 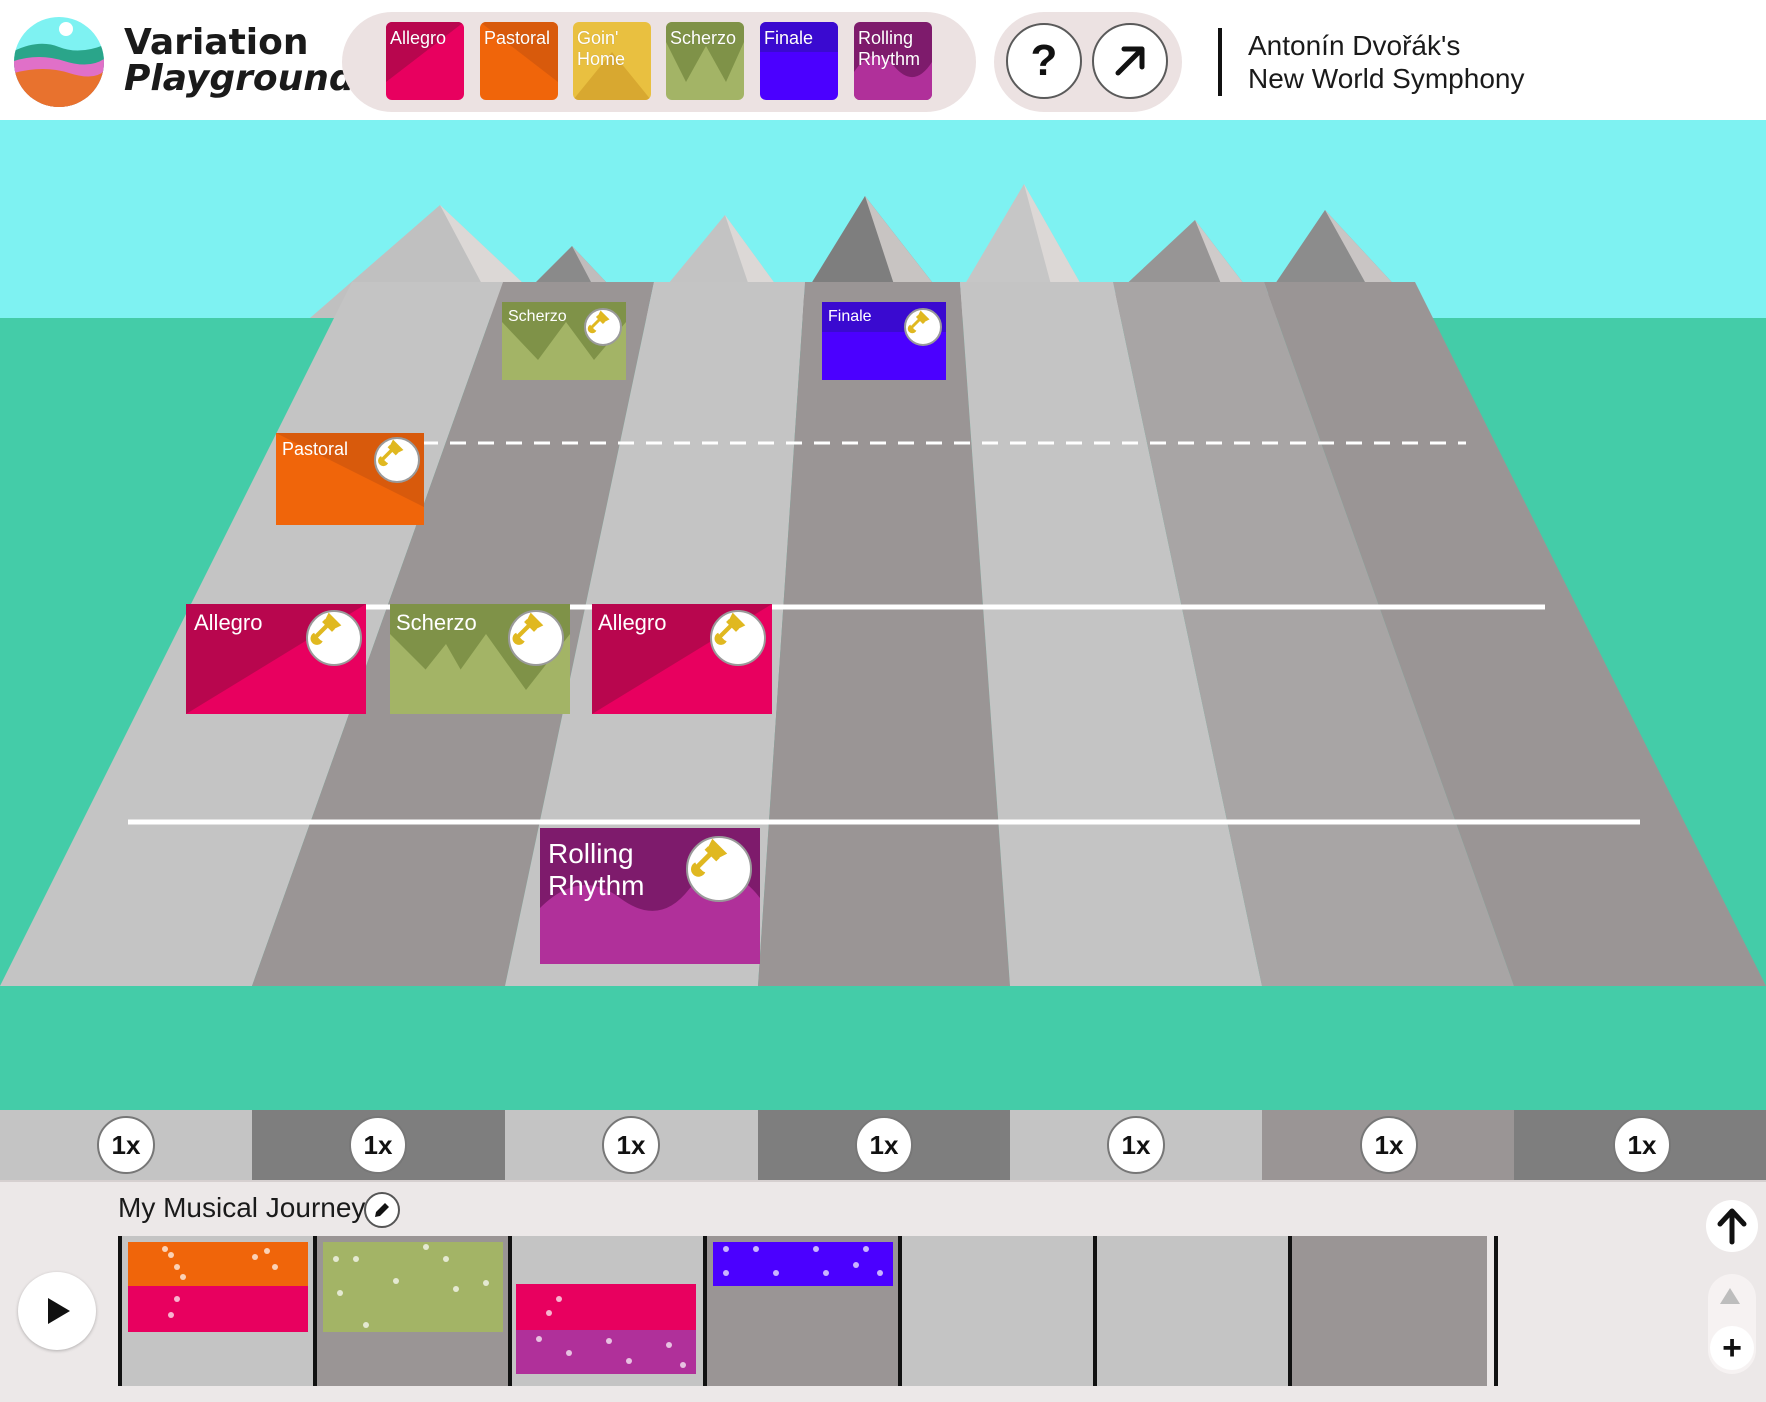 What do you see at coordinates (1044, 61) in the screenshot?
I see `help-button: ?` at bounding box center [1044, 61].